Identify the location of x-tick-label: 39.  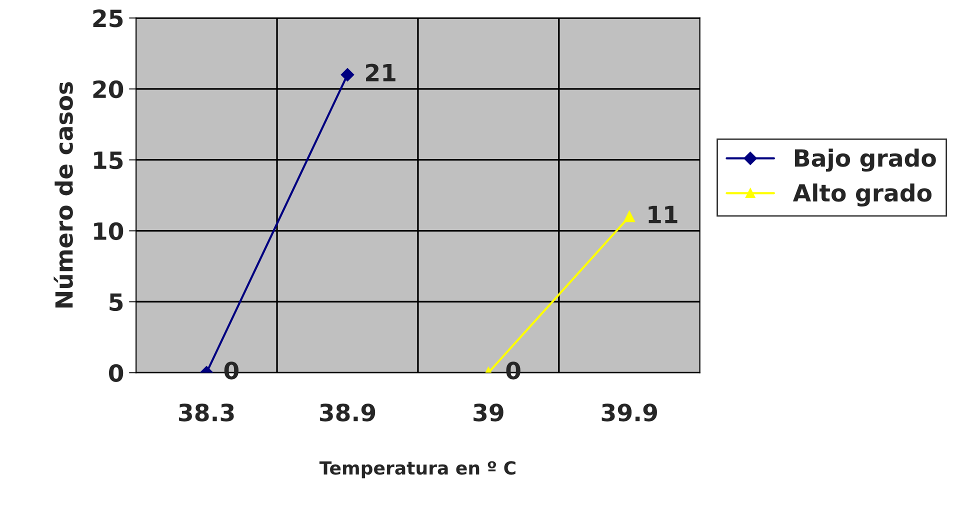
(489, 413).